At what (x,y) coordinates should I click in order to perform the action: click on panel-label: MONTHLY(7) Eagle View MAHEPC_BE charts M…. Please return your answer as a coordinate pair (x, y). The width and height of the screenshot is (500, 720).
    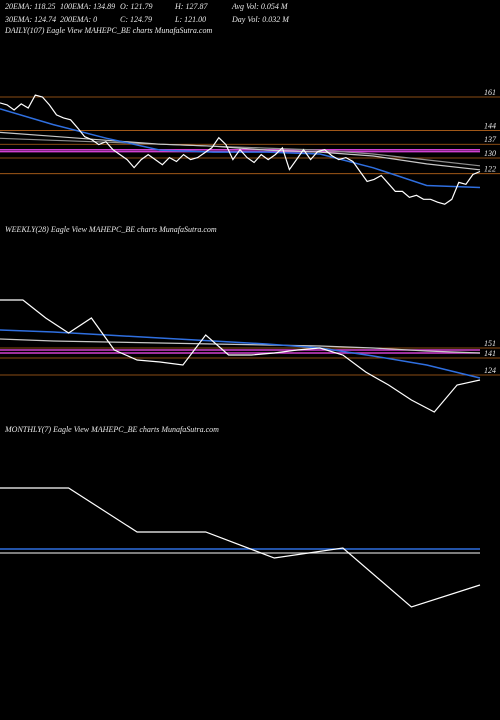
    Looking at the image, I should click on (111, 429).